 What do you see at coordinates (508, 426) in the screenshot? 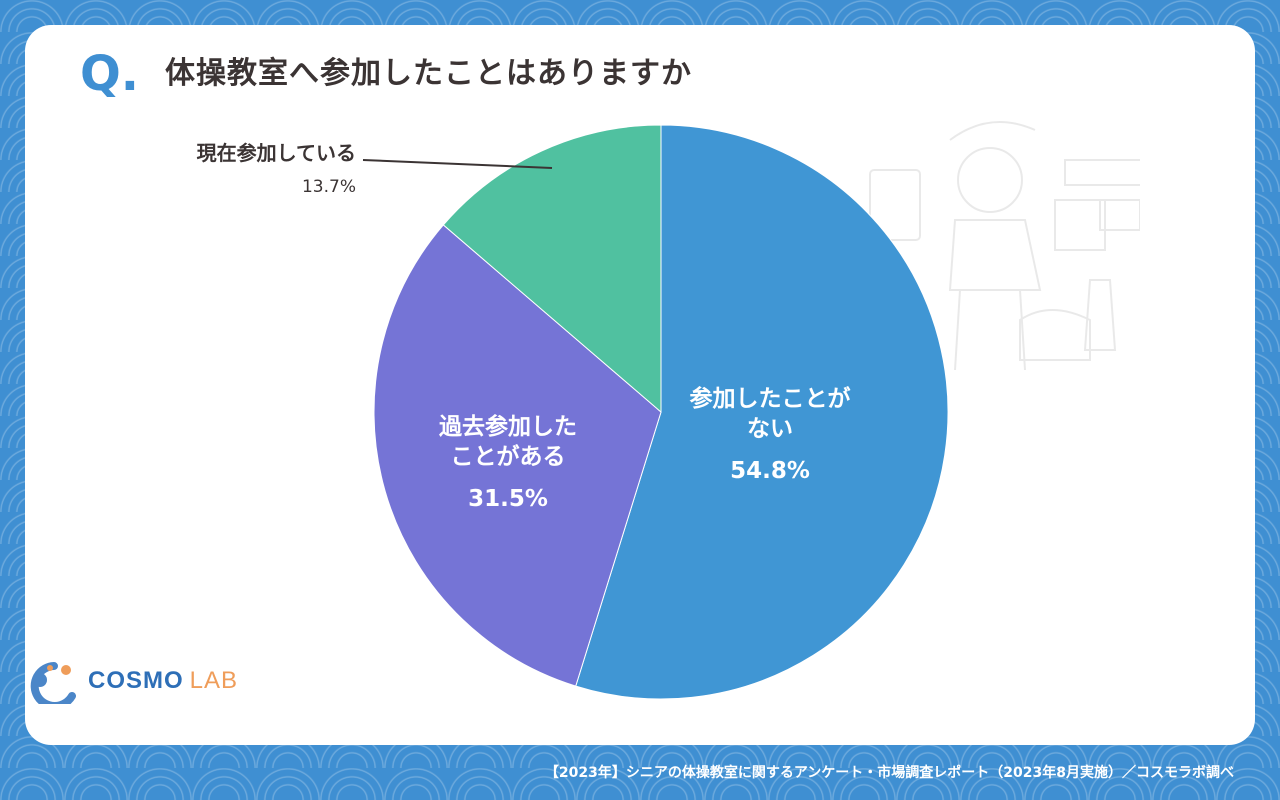
I see `slice-label: 過去参加した` at bounding box center [508, 426].